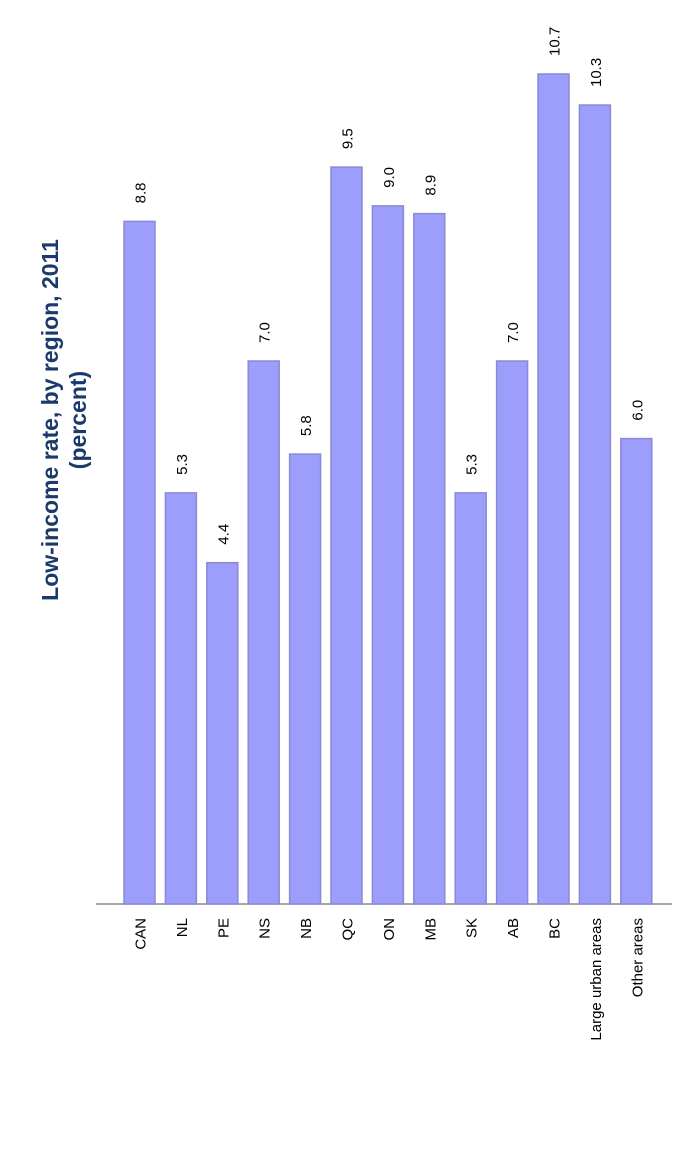 The height and width of the screenshot is (1151, 675). What do you see at coordinates (223, 534) in the screenshot?
I see `data-label: 4.4` at bounding box center [223, 534].